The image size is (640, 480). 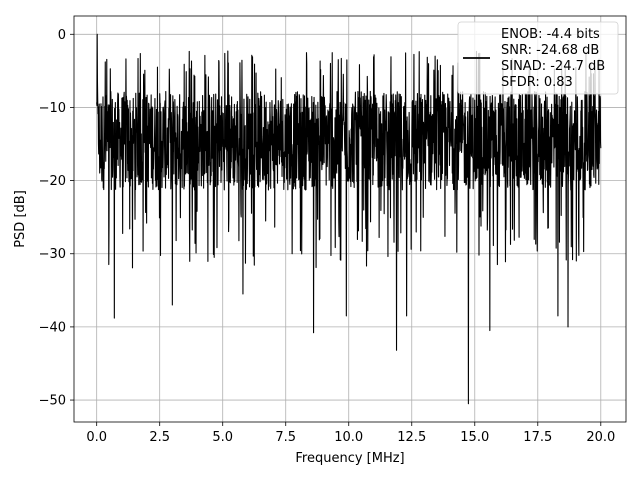 I want to click on x-tick-label: 7.5, so click(x=285, y=437).